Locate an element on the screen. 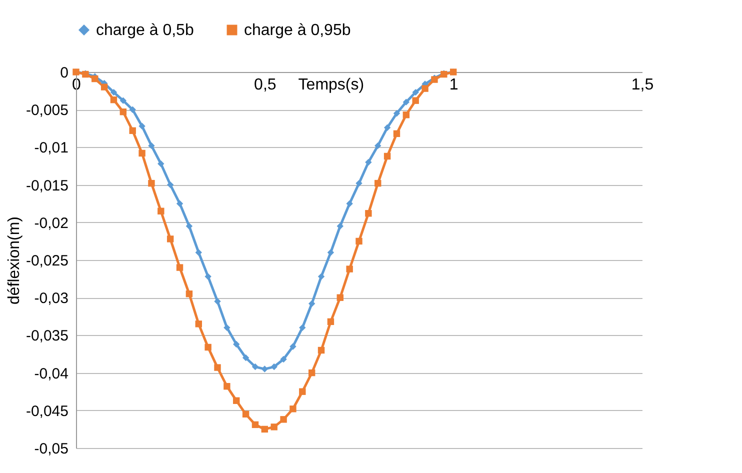 The width and height of the screenshot is (742, 473). y-tick-label: -0,005 is located at coordinates (47, 111).